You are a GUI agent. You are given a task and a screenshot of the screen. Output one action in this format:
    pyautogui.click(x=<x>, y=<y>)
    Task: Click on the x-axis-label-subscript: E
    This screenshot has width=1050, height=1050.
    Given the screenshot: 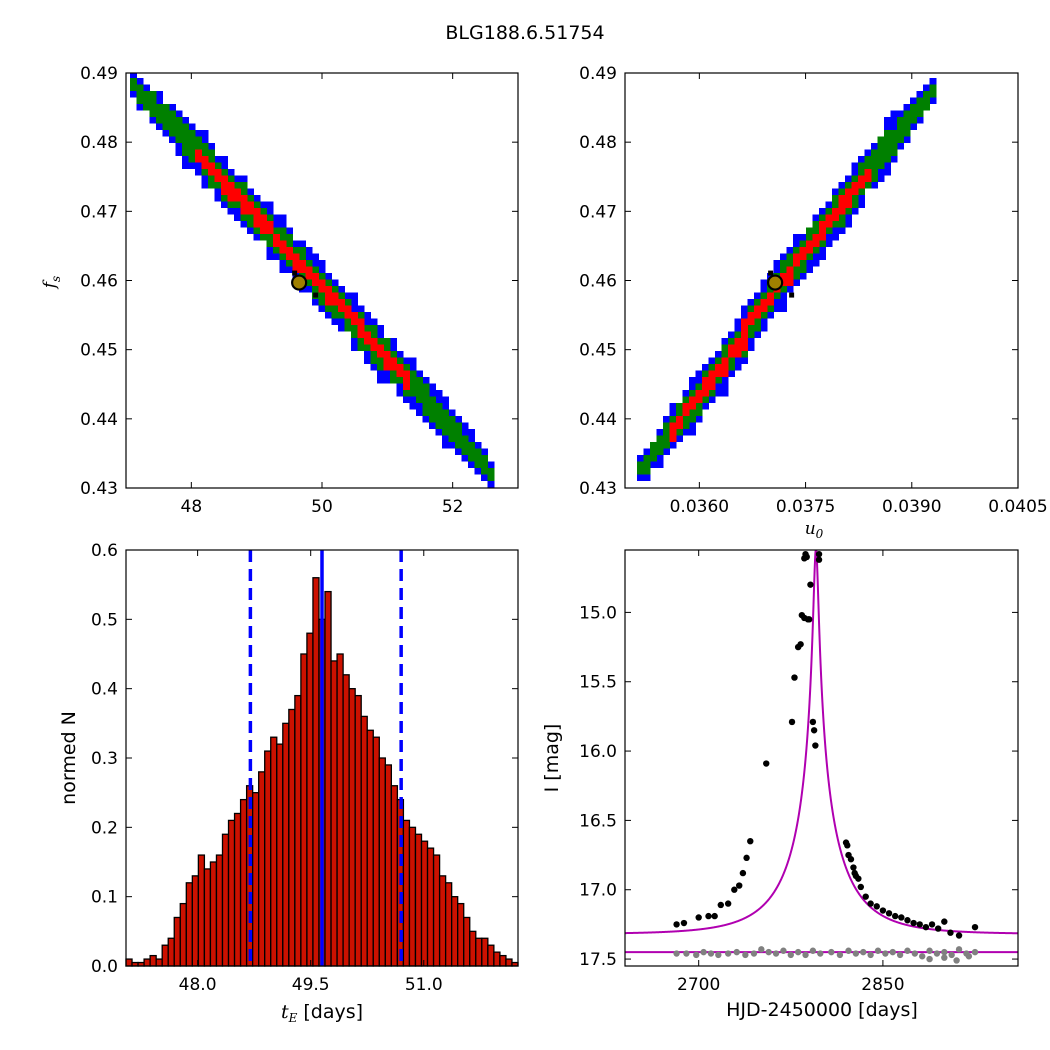 What is the action you would take?
    pyautogui.click(x=293, y=1018)
    